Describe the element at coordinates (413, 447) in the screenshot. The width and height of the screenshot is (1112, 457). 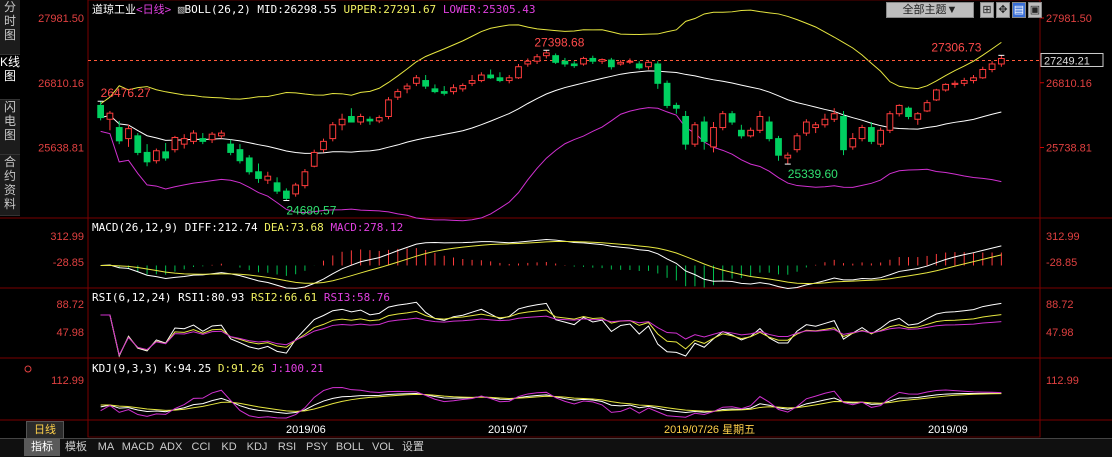
I see `indicator-tab-设置: 设置` at that location.